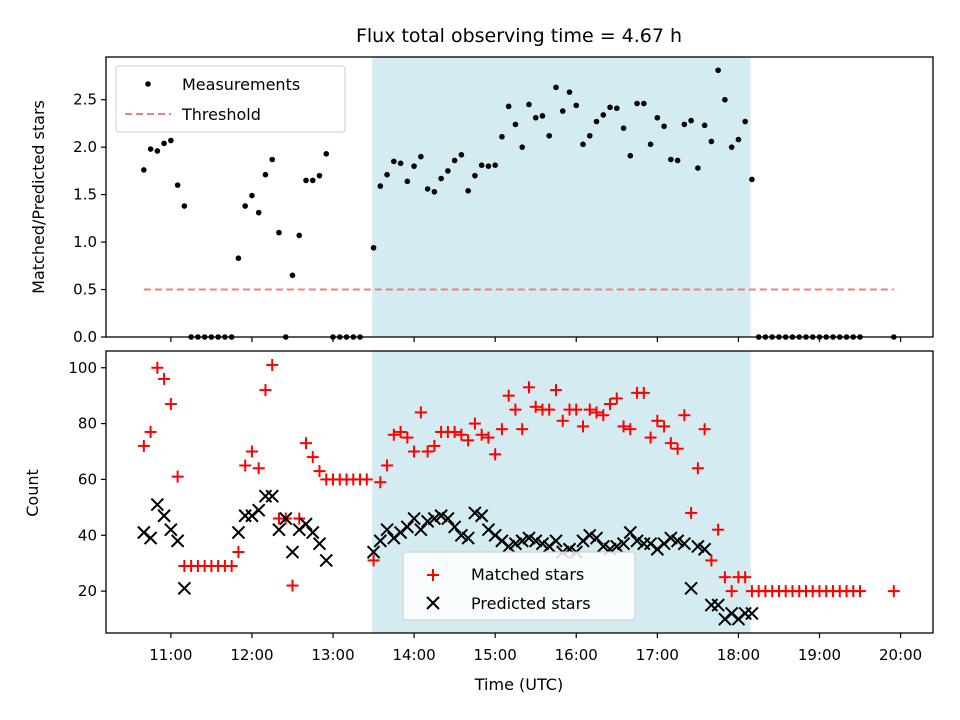  What do you see at coordinates (85, 147) in the screenshot?
I see `top-y-tick-label: 2.0` at bounding box center [85, 147].